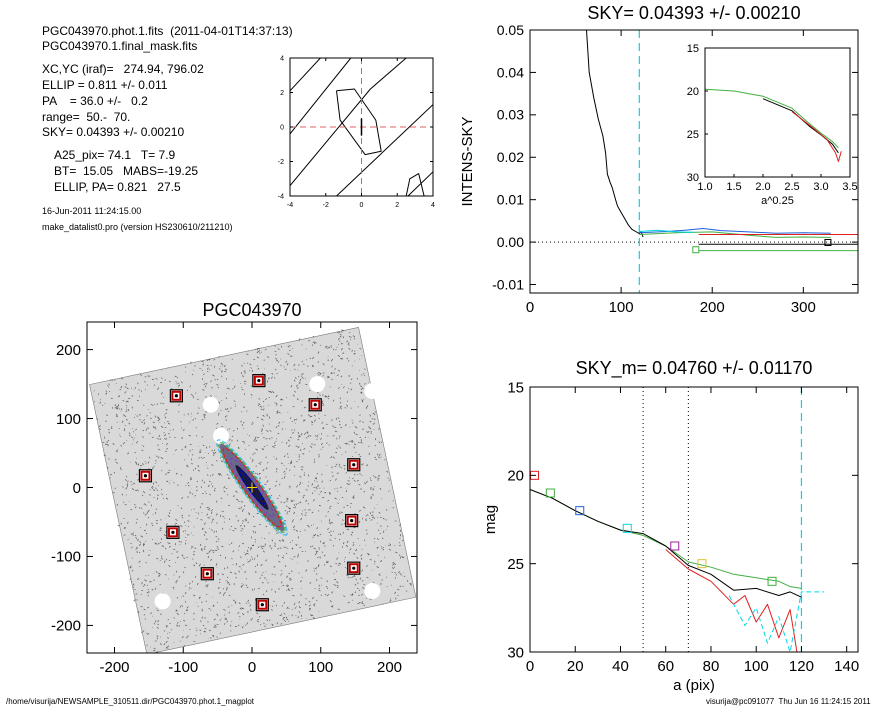  What do you see at coordinates (762, 187) in the screenshot?
I see `inset-x-tick-label: 2.0` at bounding box center [762, 187].